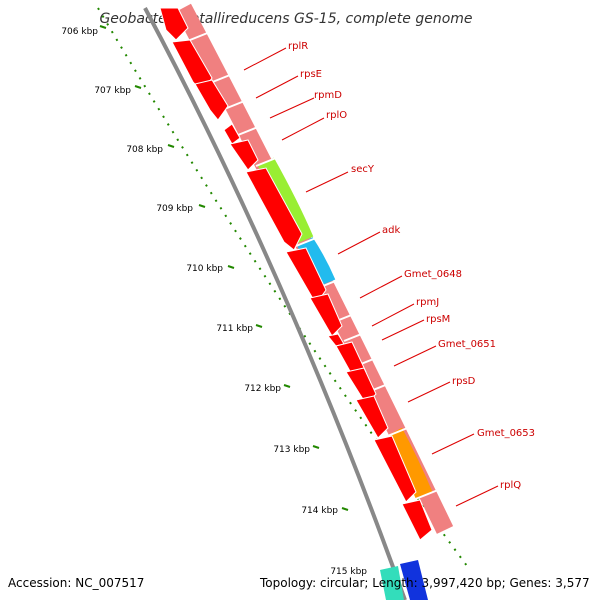 This screenshot has width=600, height=600. What do you see at coordinates (392, 583) in the screenshot?
I see `feature-partial-teal` at bounding box center [392, 583].